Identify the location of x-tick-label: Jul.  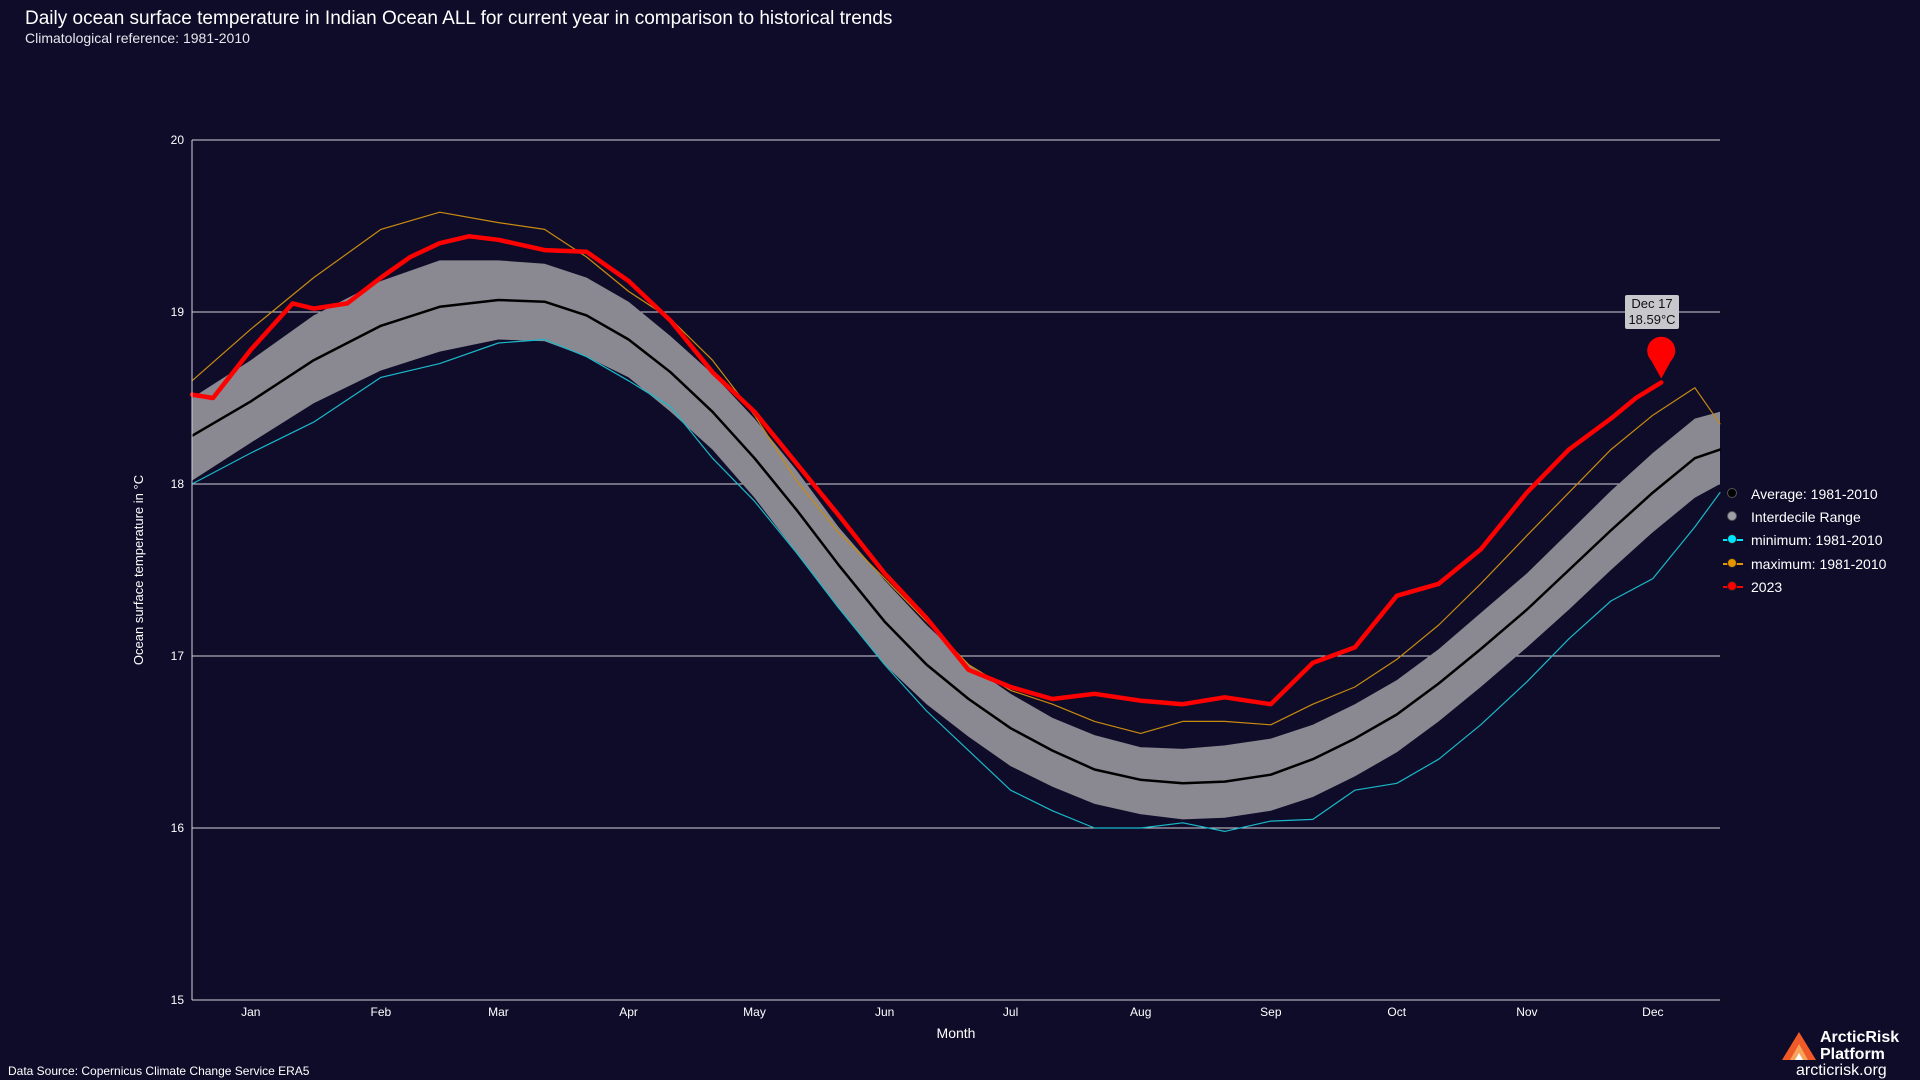
(1010, 1012).